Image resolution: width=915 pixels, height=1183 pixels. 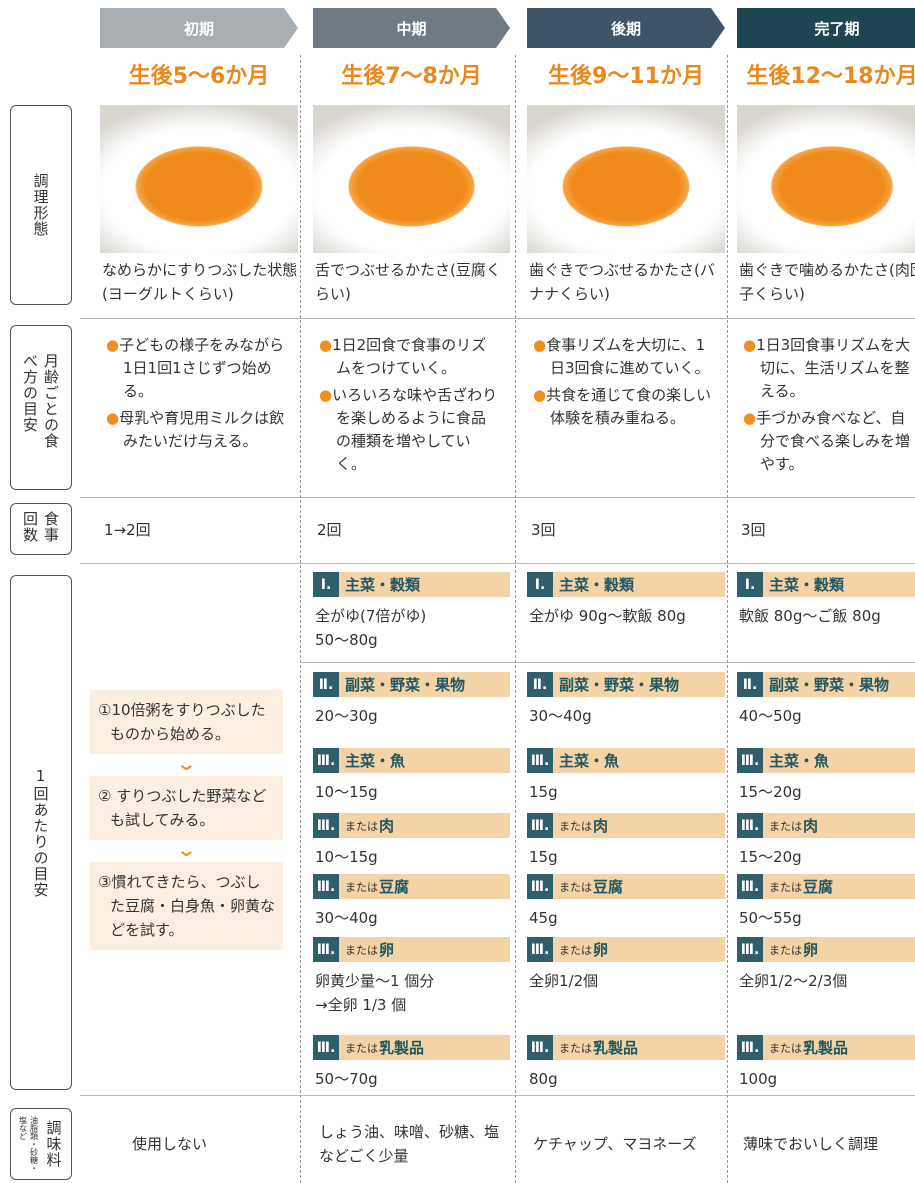 I want to click on step-text: ③慣れてきたら、つぶした豆腐・白身魚・卵黄などを試す。, so click(x=186, y=906).